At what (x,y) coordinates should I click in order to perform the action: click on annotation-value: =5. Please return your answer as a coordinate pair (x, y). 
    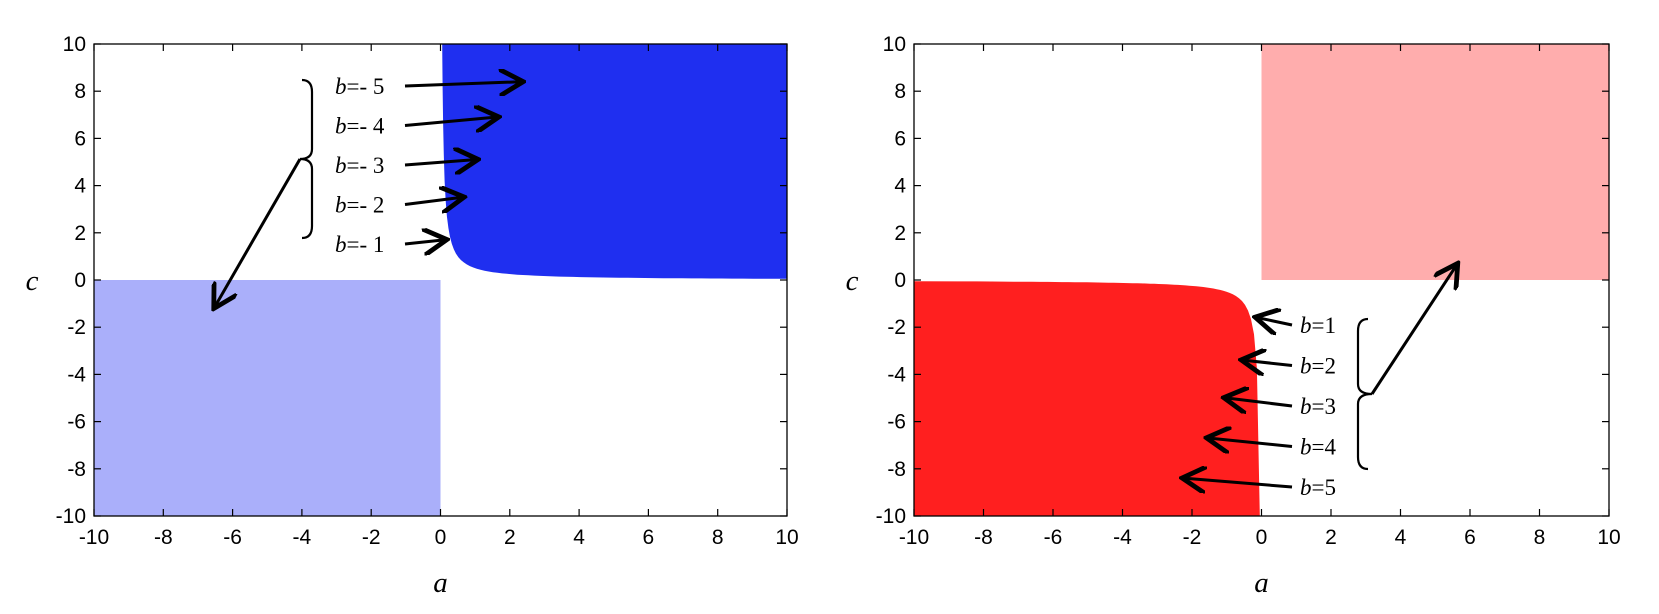
    Looking at the image, I should click on (1324, 487).